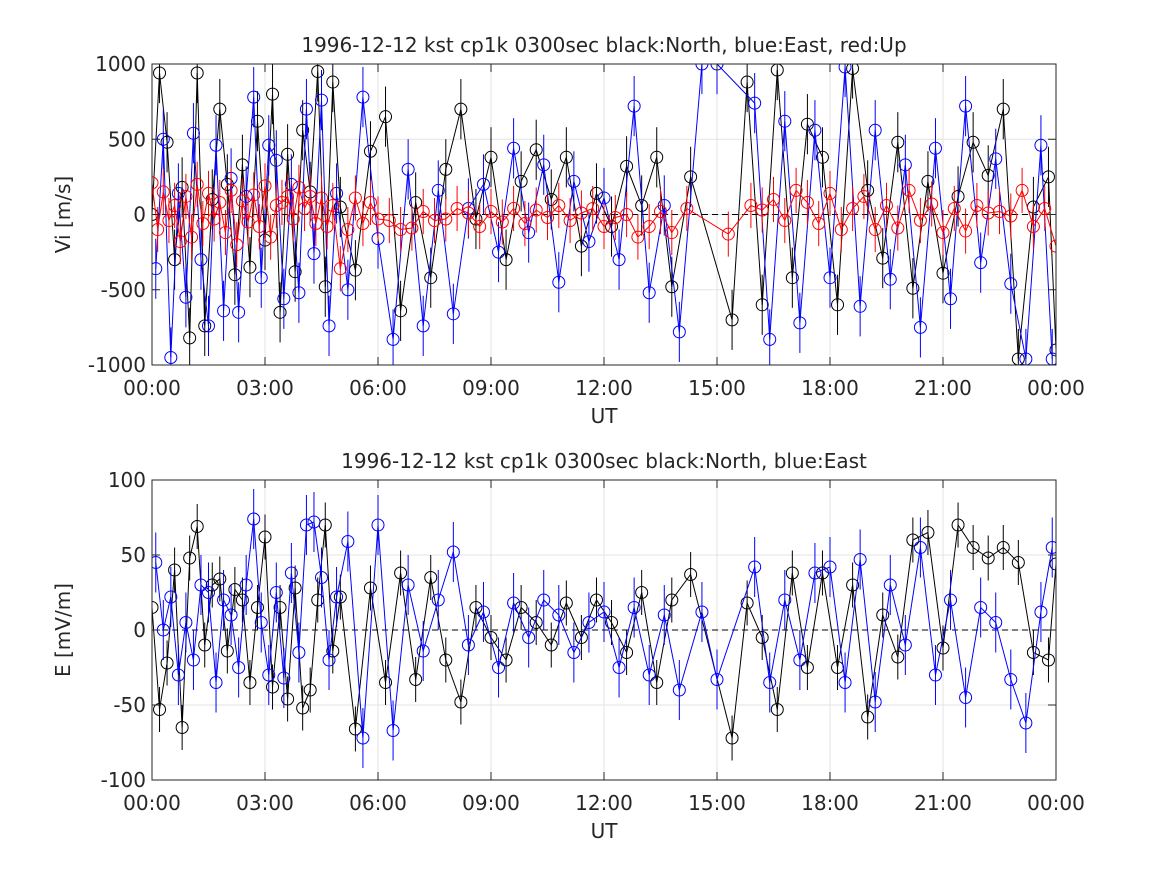 Image resolution: width=1167 pixels, height=875 pixels. I want to click on efield-x-tick-label: 03:00, so click(265, 803).